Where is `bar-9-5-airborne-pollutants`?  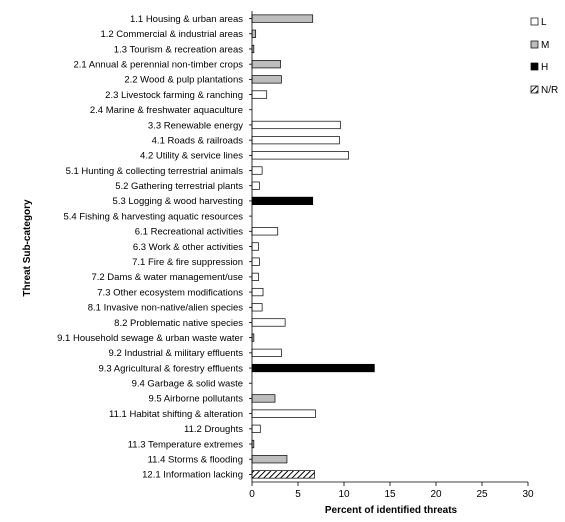
bar-9-5-airborne-pollutants is located at coordinates (263, 398).